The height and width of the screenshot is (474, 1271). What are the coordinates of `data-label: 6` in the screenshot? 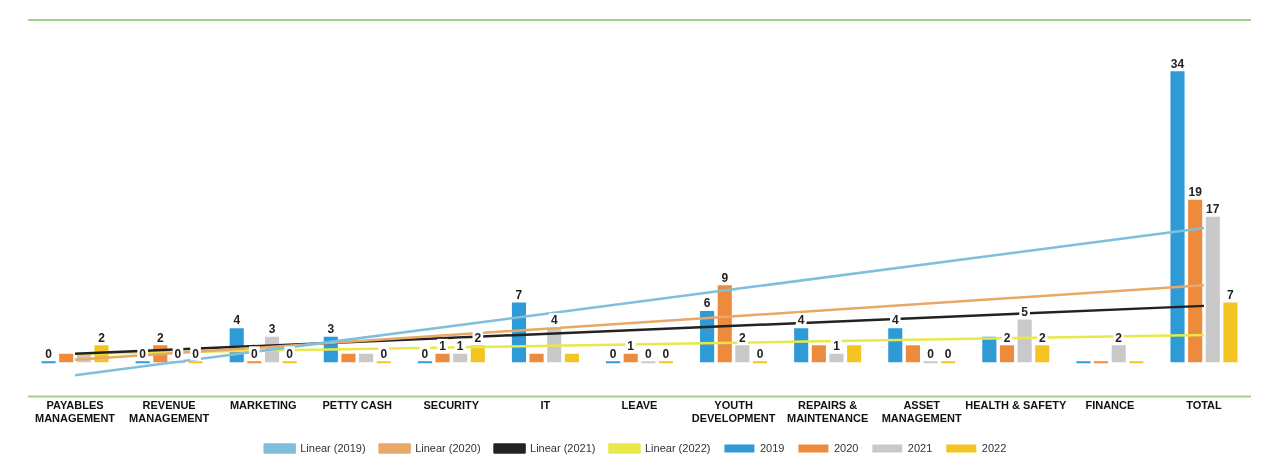 It's located at (707, 303).